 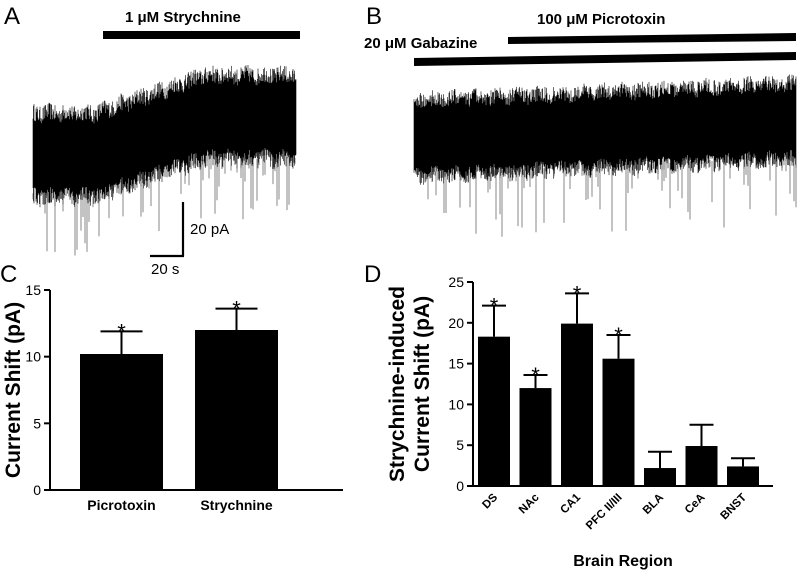 What do you see at coordinates (456, 282) in the screenshot?
I see `y-tick-label: 25` at bounding box center [456, 282].